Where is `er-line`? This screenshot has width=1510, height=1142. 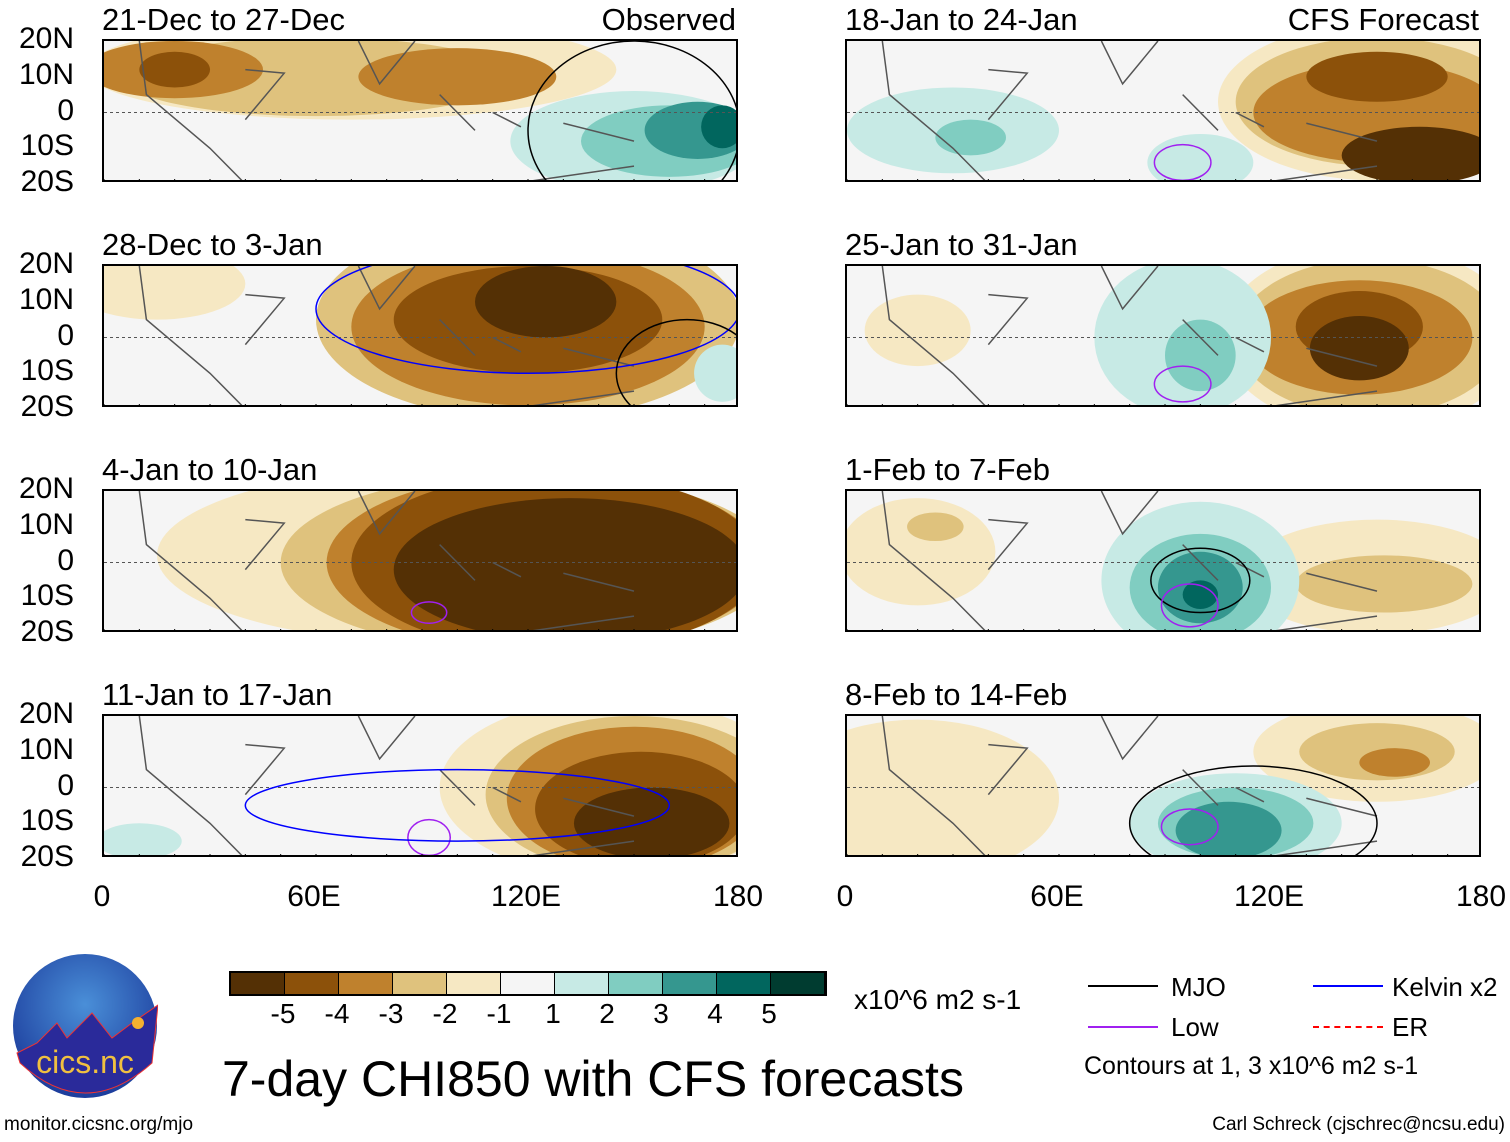 er-line is located at coordinates (1348, 1027).